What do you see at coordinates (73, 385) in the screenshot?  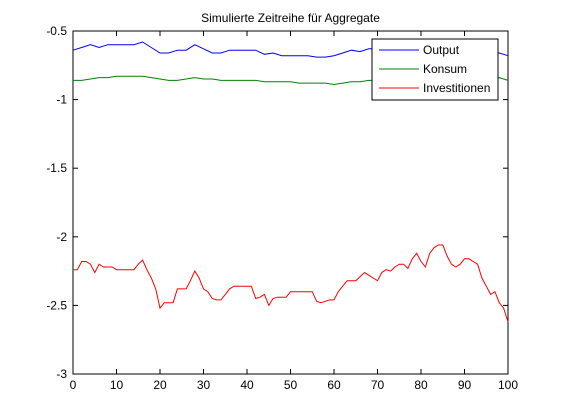 I see `x-tick-label: 0` at bounding box center [73, 385].